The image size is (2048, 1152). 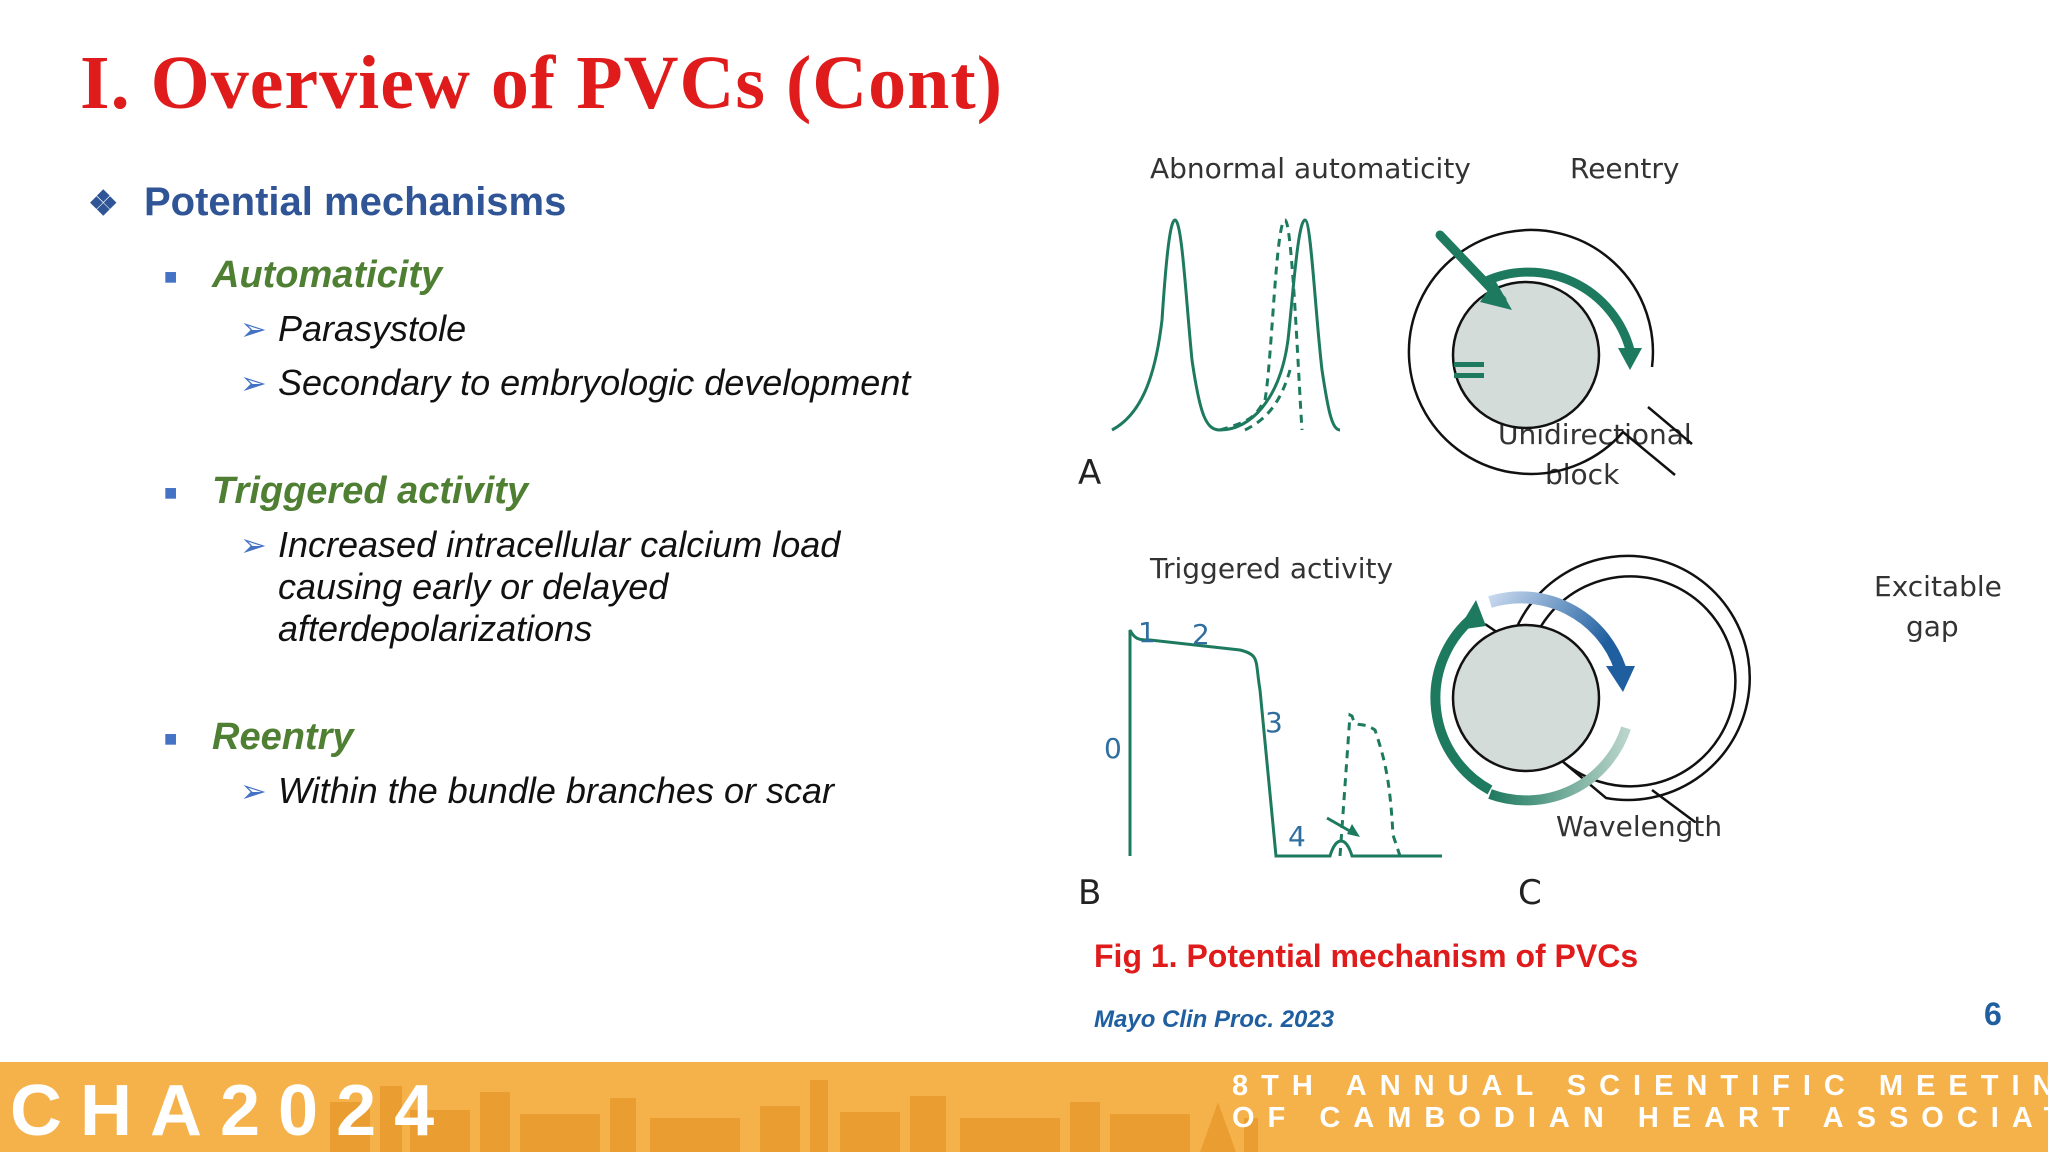 What do you see at coordinates (1310, 168) in the screenshot?
I see `panel-a-title: Abnormal automaticity` at bounding box center [1310, 168].